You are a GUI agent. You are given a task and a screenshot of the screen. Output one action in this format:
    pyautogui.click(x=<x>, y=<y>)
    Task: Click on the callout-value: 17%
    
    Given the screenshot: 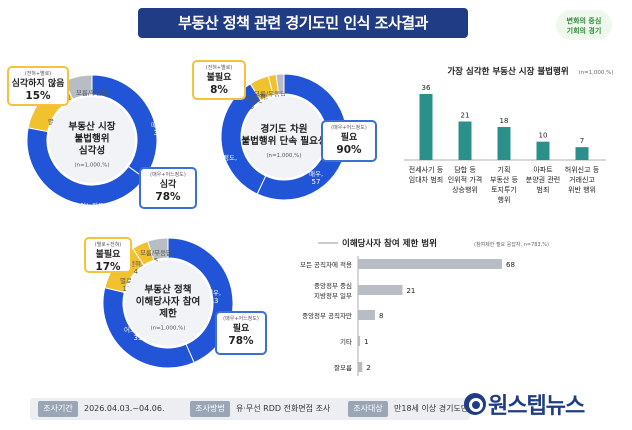 What is the action you would take?
    pyautogui.click(x=108, y=267)
    